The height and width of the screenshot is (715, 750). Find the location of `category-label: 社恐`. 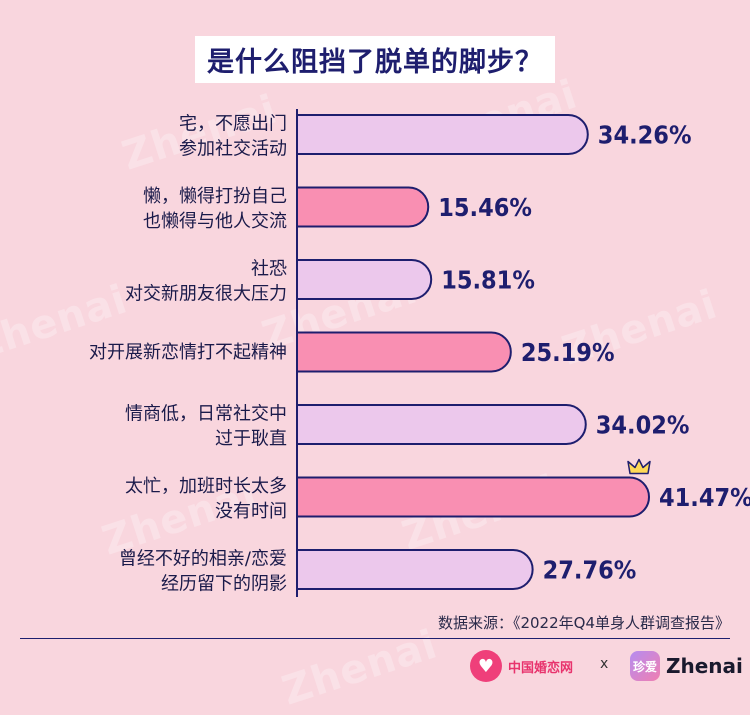

category-label: 社恐 is located at coordinates (269, 269).